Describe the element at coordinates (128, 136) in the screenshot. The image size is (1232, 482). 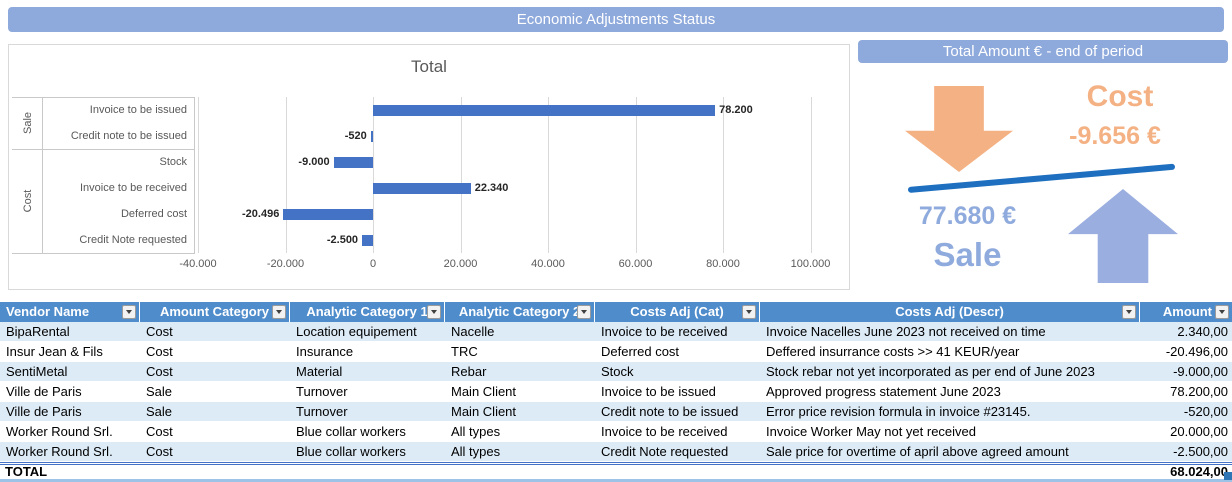
I see `category-label: Credit note to be issued` at that location.